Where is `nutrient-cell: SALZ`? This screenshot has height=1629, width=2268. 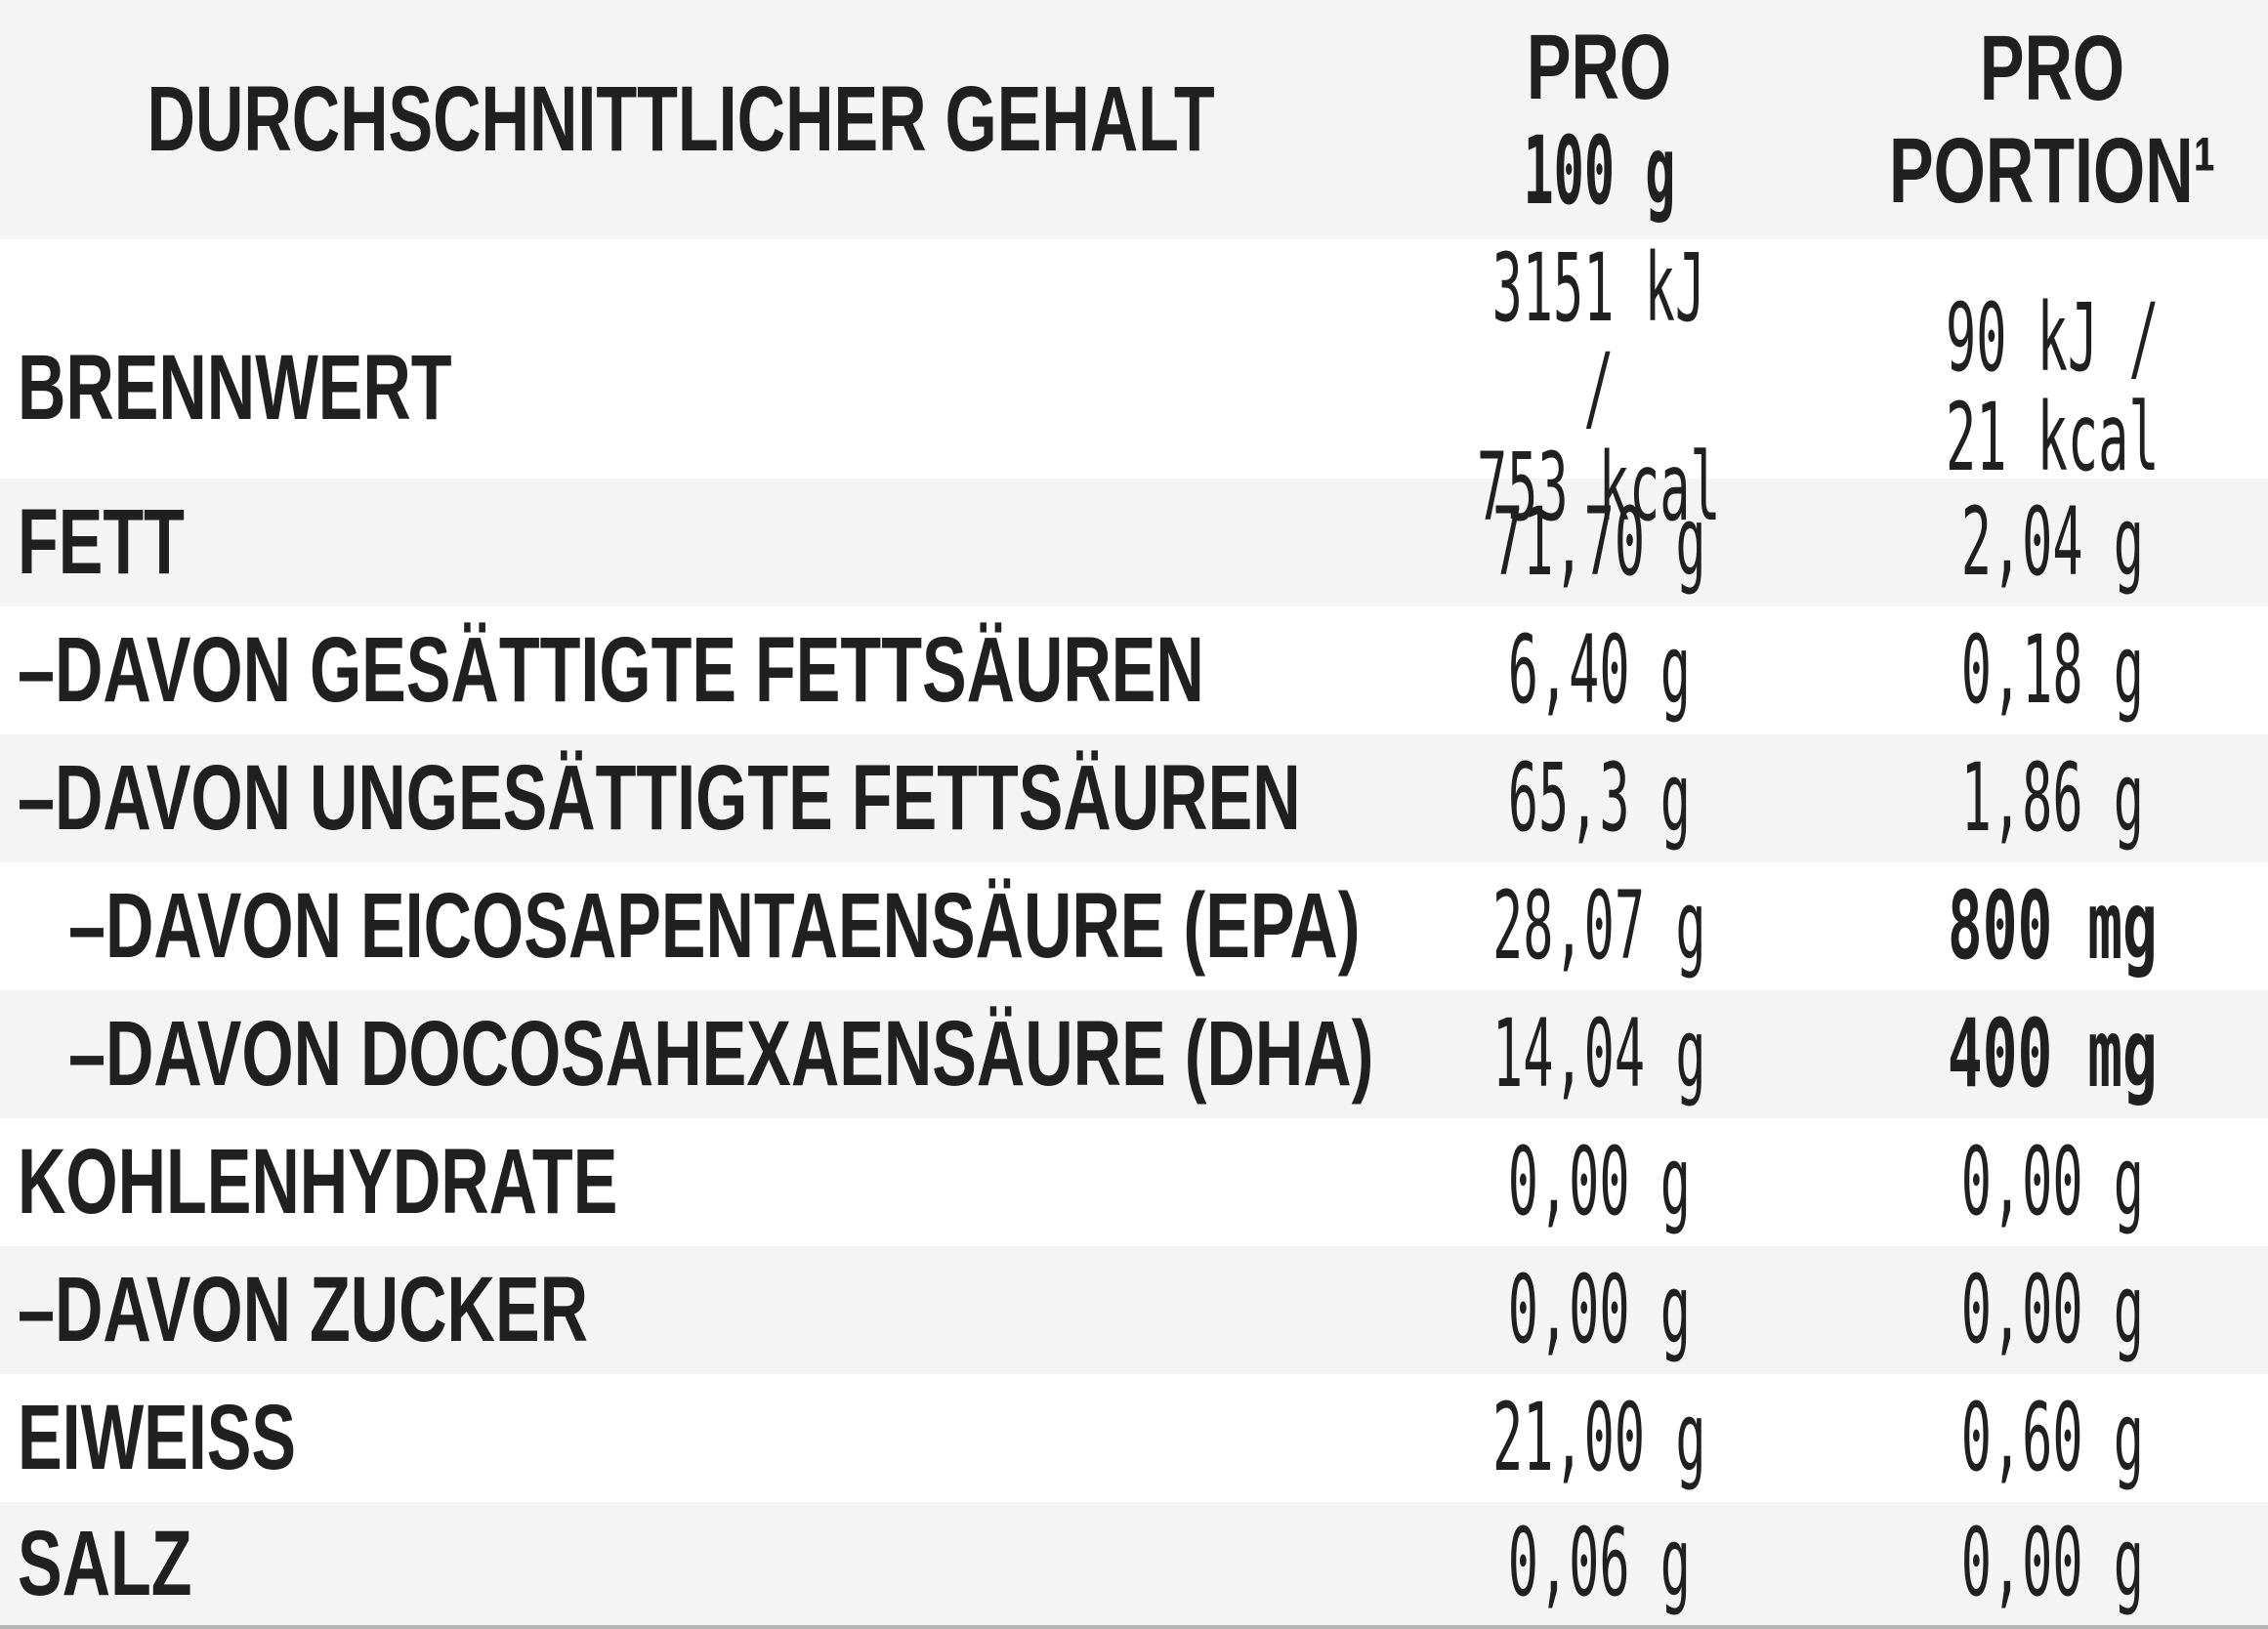 nutrient-cell: SALZ is located at coordinates (680, 1563).